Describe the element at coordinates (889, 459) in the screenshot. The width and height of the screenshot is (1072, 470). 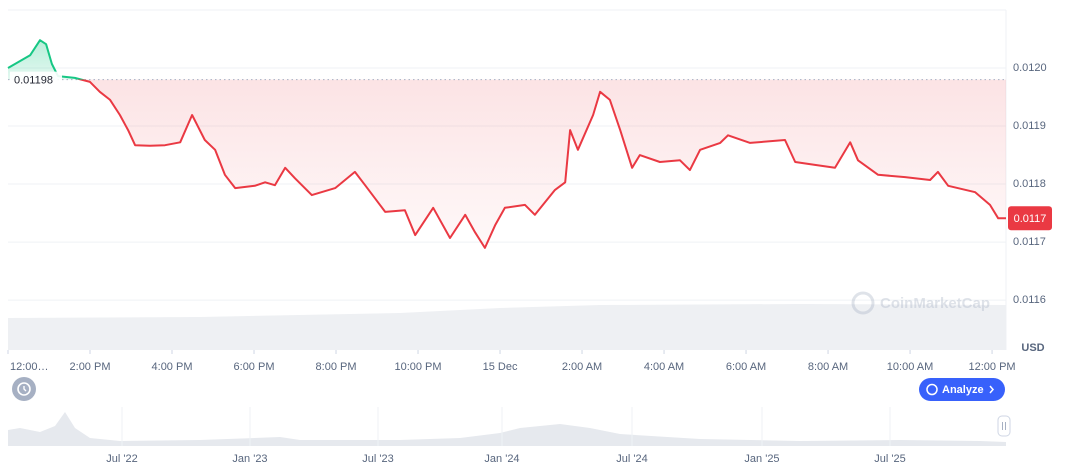
I see `navigator-label: Jul '25` at that location.